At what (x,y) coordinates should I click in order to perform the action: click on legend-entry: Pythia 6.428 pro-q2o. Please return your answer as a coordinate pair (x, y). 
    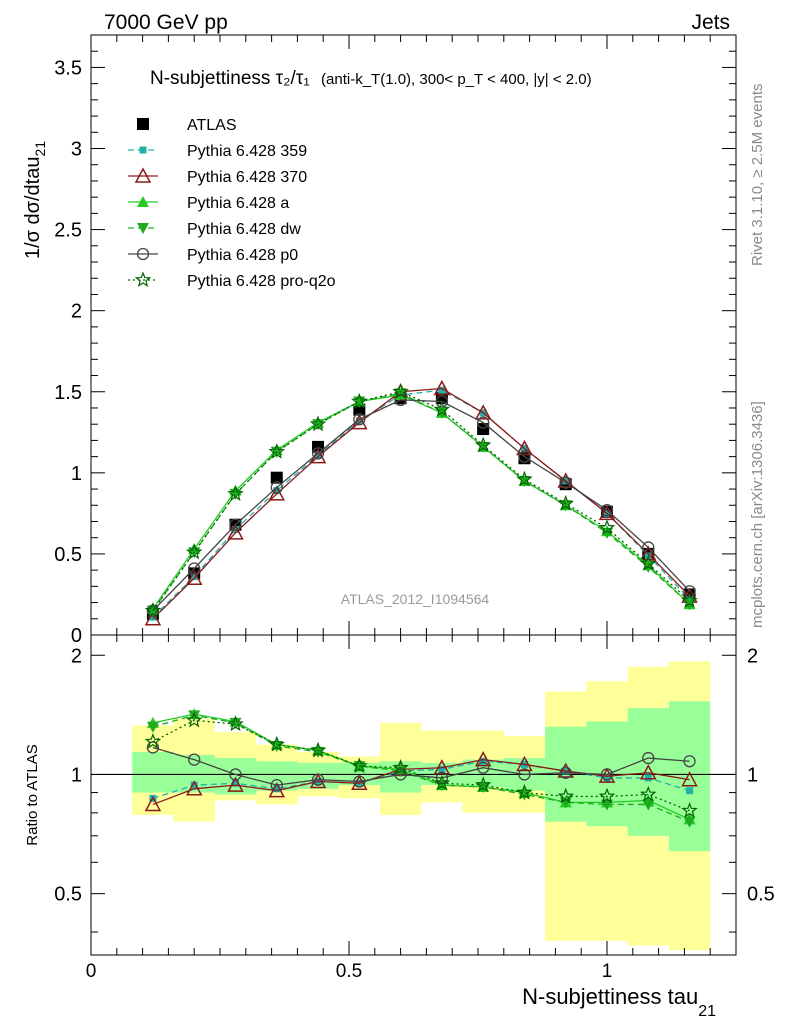
    Looking at the image, I should click on (232, 280).